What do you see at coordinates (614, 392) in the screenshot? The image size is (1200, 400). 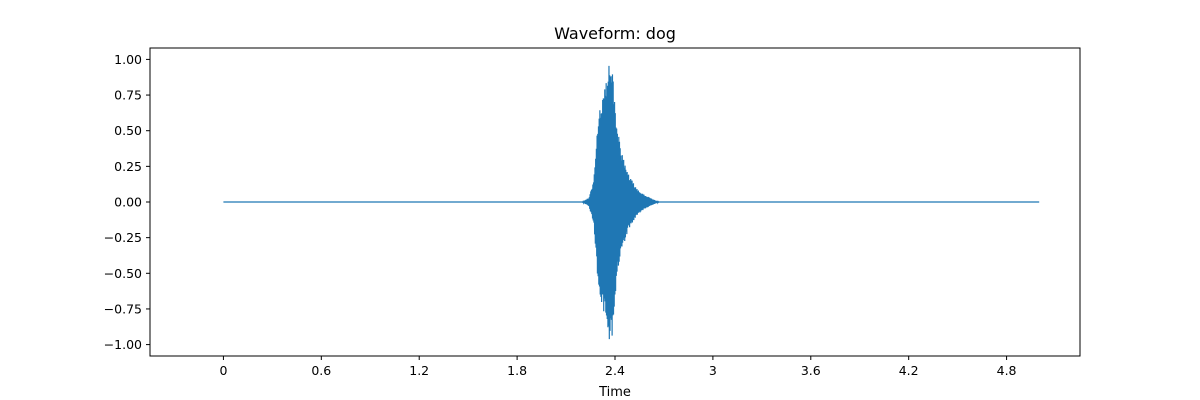 I see `x-axis-label: Time` at bounding box center [614, 392].